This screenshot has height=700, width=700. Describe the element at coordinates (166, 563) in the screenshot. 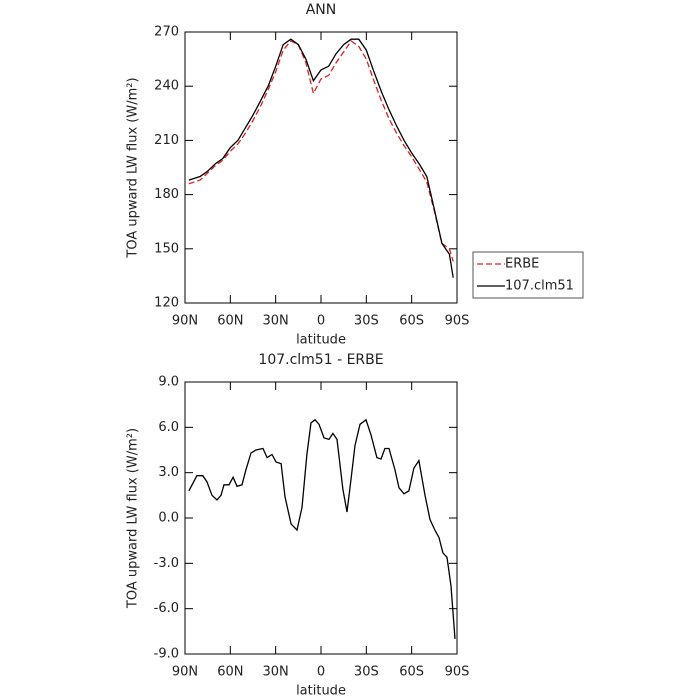

I see `y-tick-label: -3.0` at that location.